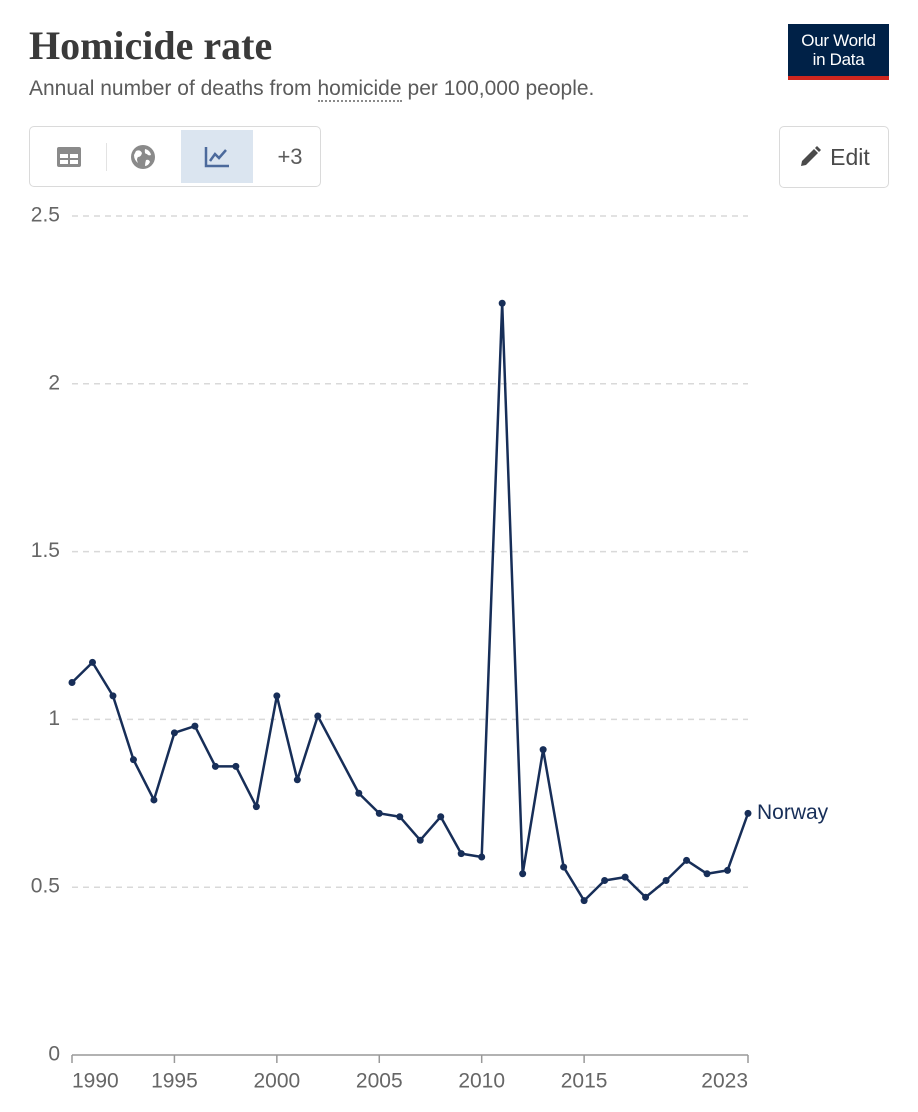  I want to click on y-tick-label: 2.5, so click(45, 215).